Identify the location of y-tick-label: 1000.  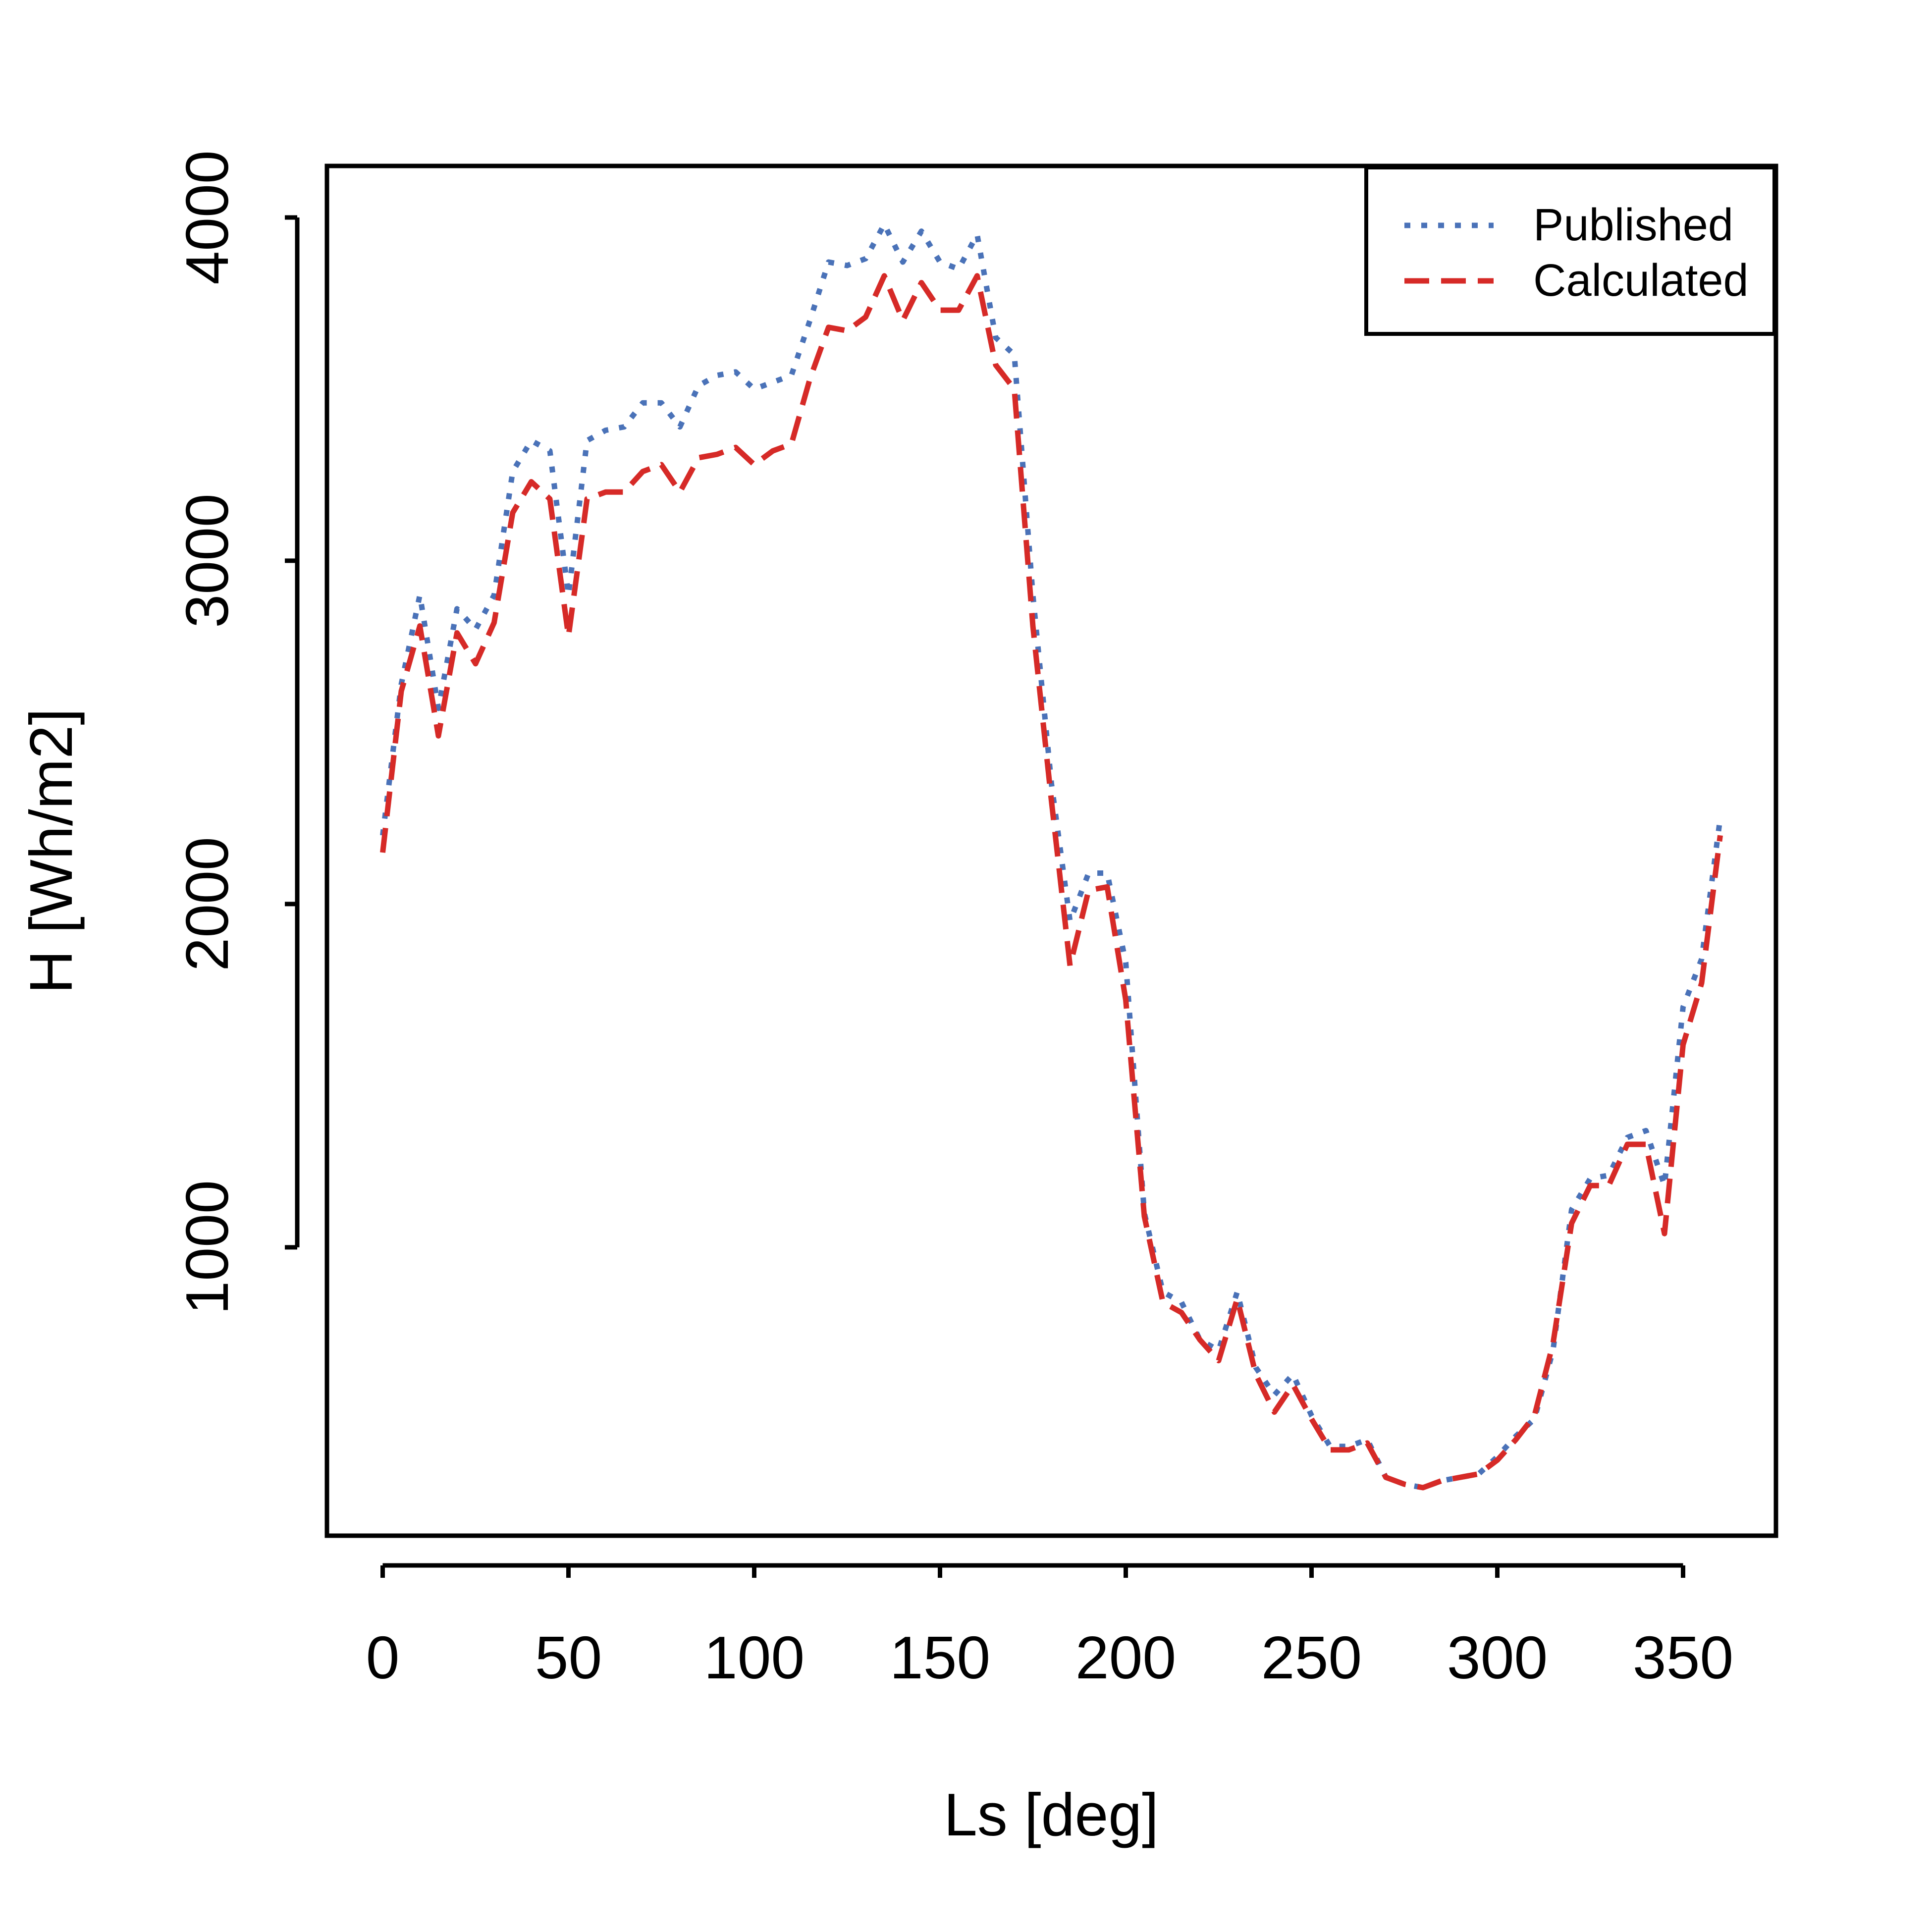
(207, 1247).